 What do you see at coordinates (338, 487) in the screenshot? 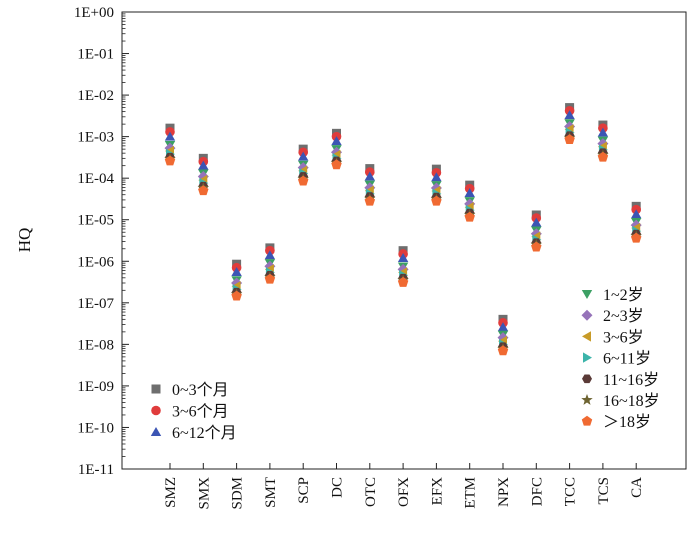
I see `x-tick-label: DC` at bounding box center [338, 487].